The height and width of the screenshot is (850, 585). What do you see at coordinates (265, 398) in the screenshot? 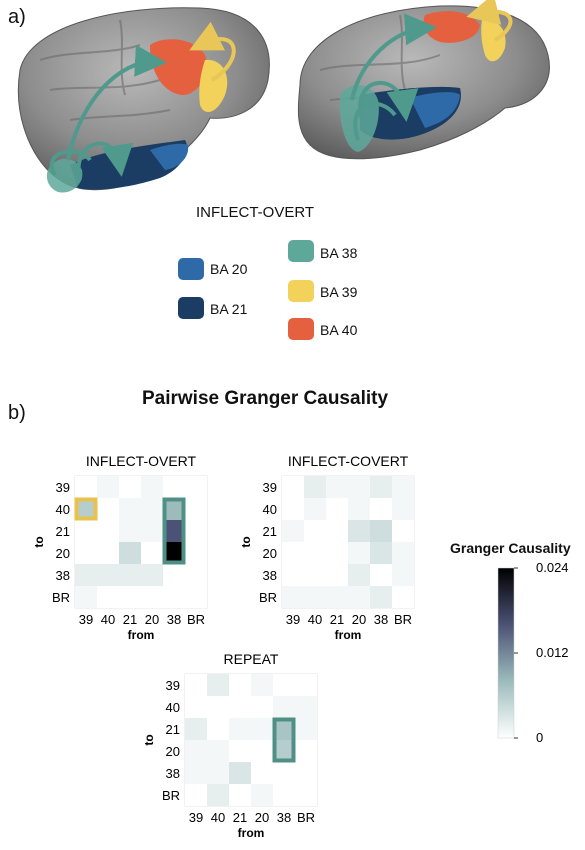
I see `section-title: Pairwise Granger Causality` at bounding box center [265, 398].